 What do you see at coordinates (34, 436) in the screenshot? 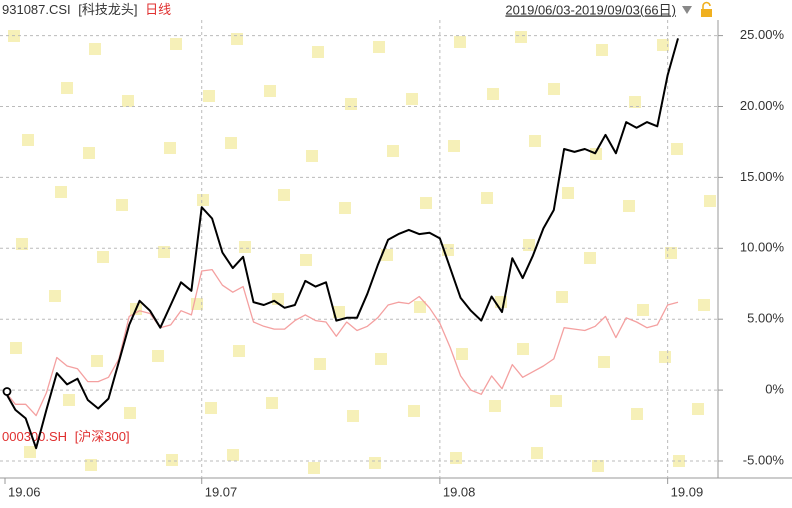
I see `series-name: 000300.SH` at bounding box center [34, 436].